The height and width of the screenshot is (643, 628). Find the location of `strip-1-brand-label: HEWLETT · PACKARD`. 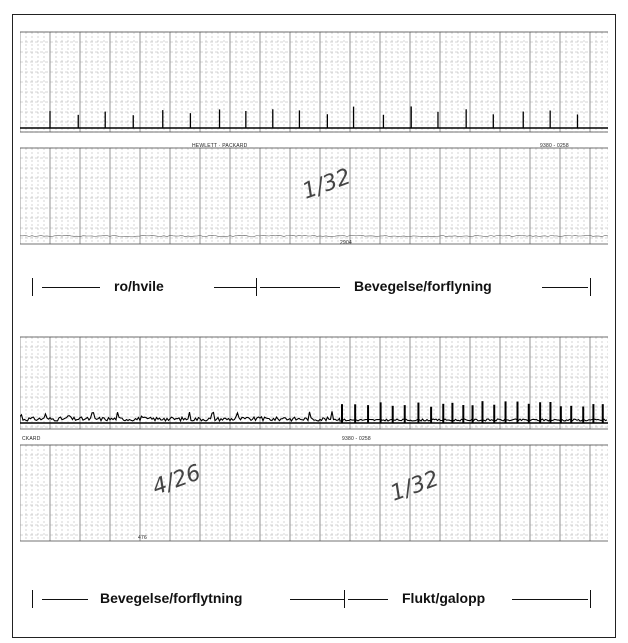

strip-1-brand-label: HEWLETT · PACKARD is located at coordinates (220, 146).